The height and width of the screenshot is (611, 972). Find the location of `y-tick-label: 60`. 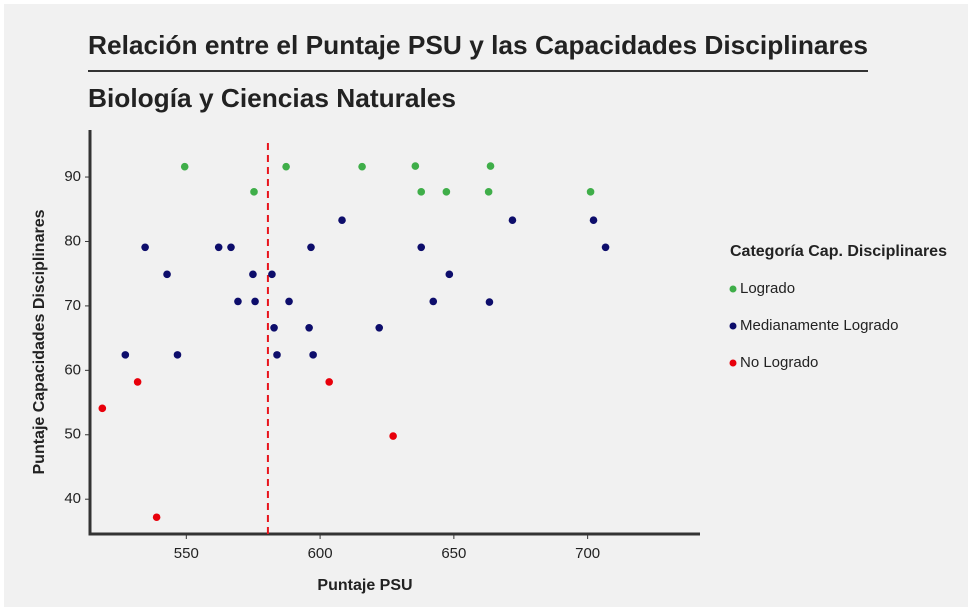

y-tick-label: 60 is located at coordinates (72, 369).